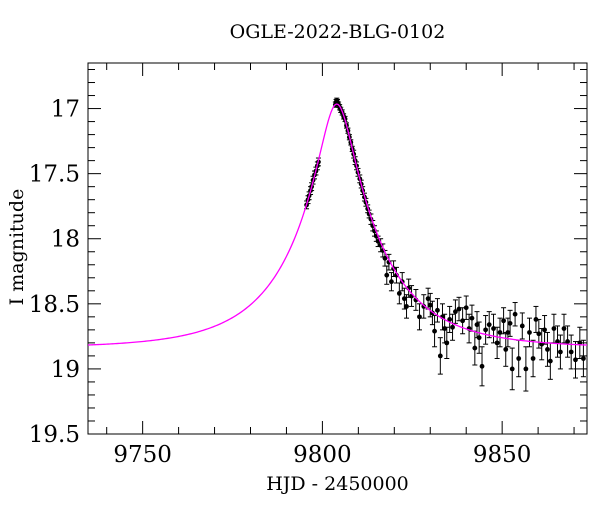  What do you see at coordinates (54, 435) in the screenshot?
I see `svg-text: 19.5` at bounding box center [54, 435].